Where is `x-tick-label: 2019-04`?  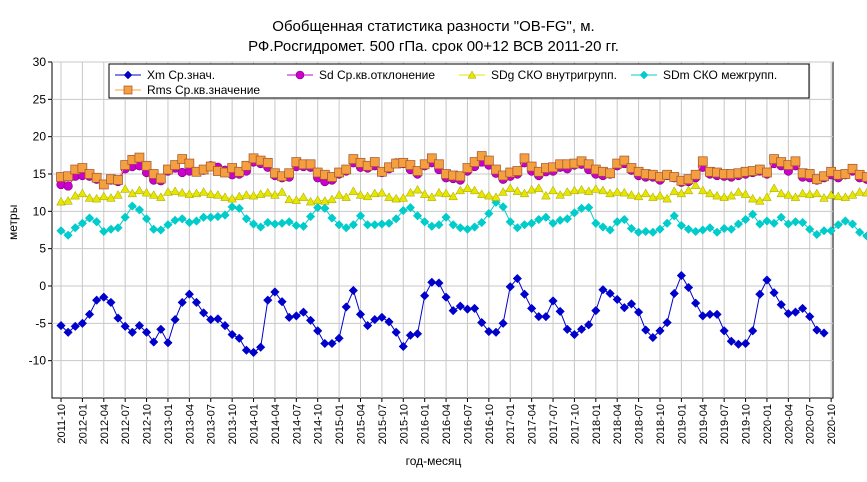 x-tick-label: 2019-04 is located at coordinates (704, 424).